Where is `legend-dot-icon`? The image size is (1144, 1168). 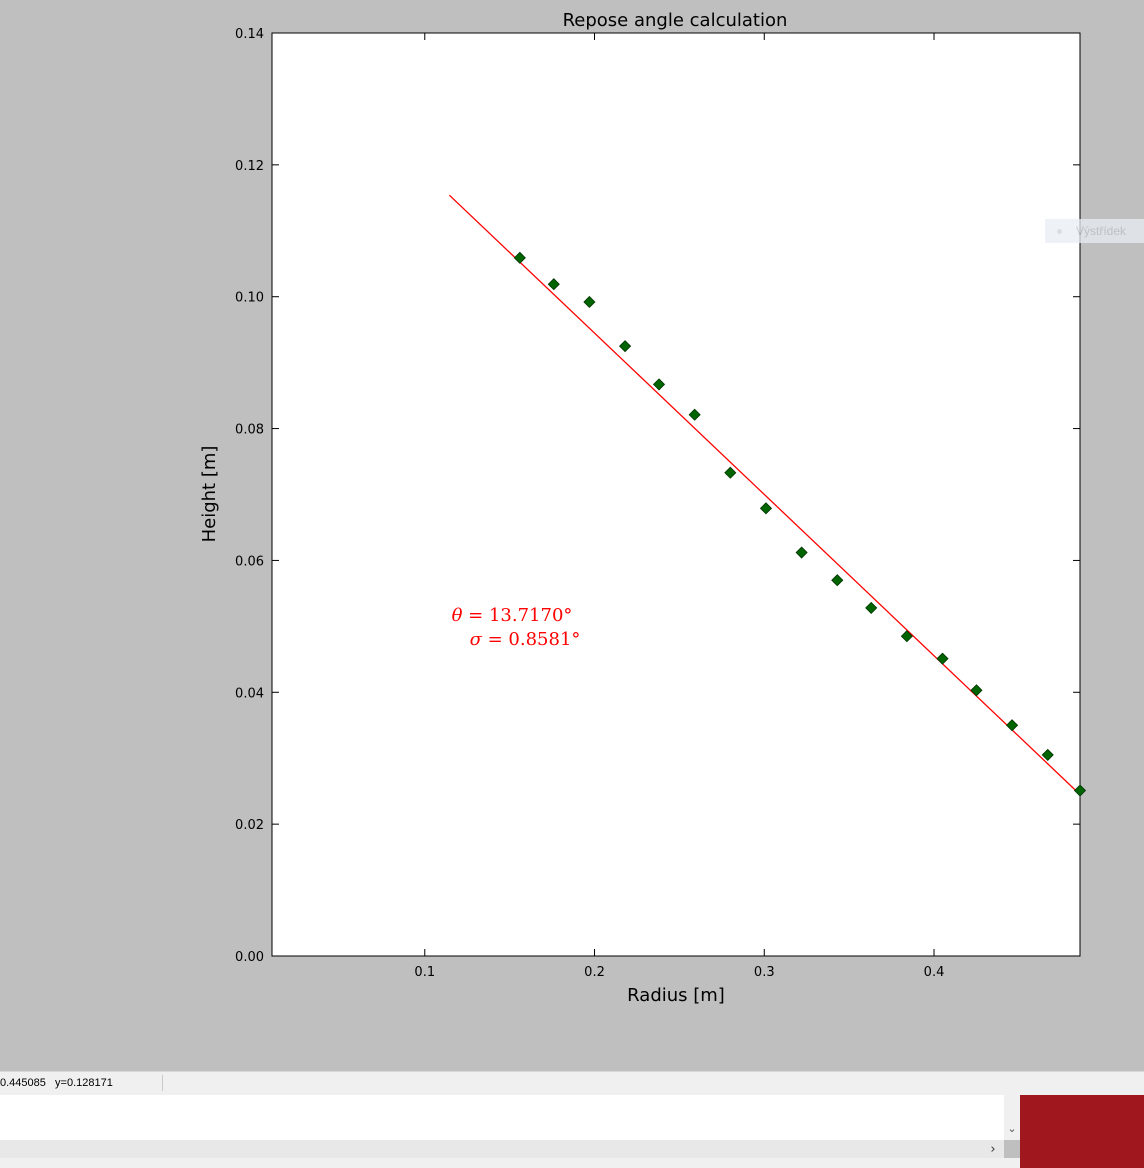 legend-dot-icon is located at coordinates (1059, 231).